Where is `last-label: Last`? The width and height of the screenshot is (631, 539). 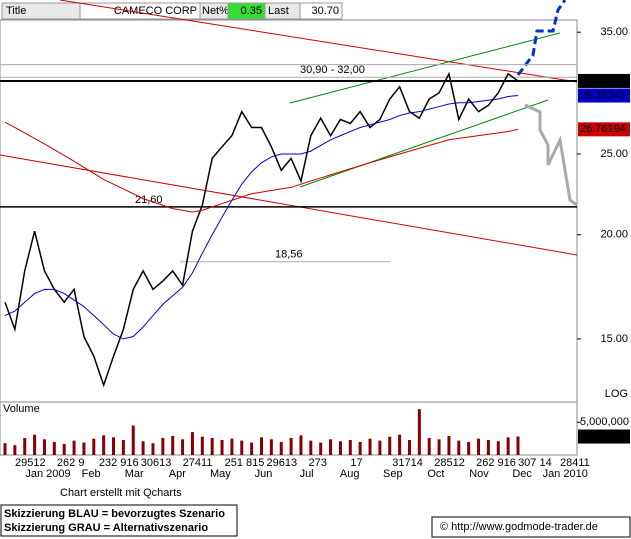
last-label: Last is located at coordinates (278, 11).